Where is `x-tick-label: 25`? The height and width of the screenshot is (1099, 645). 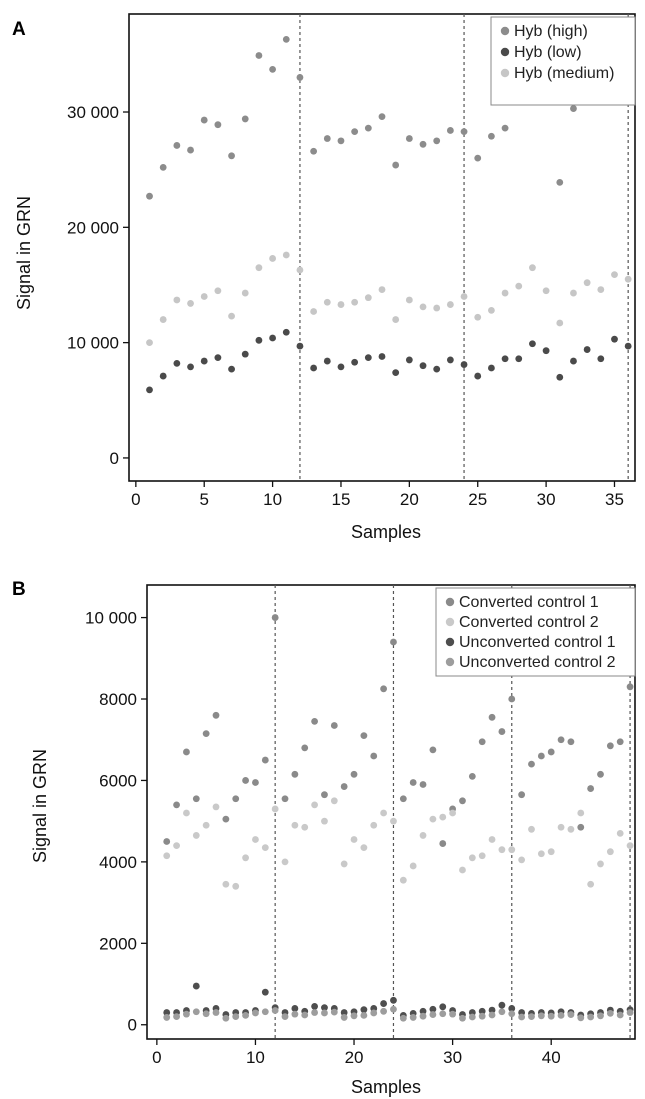 x-tick-label: 25 is located at coordinates (477, 499).